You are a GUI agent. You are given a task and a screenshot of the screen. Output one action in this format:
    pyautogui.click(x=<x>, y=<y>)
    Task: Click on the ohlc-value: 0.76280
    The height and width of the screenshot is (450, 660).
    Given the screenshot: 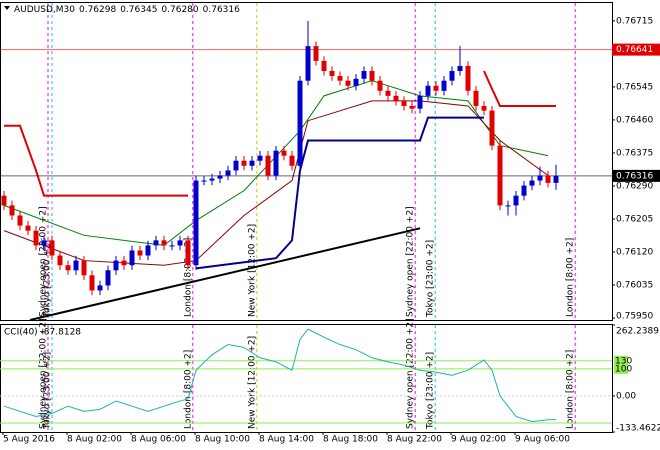 What is the action you would take?
    pyautogui.click(x=179, y=10)
    